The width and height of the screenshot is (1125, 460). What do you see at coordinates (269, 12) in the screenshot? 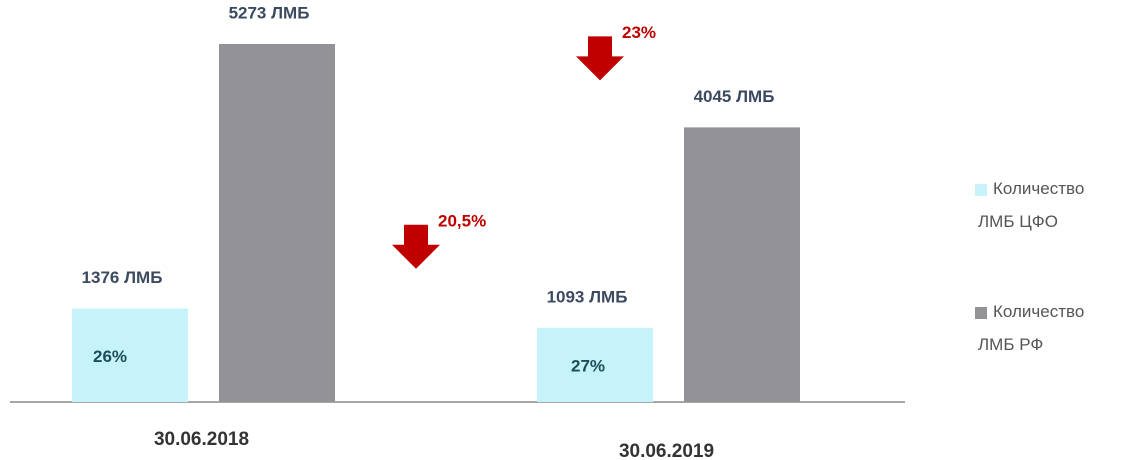
I see `value-label: 5273 ЛМБ` at bounding box center [269, 12].